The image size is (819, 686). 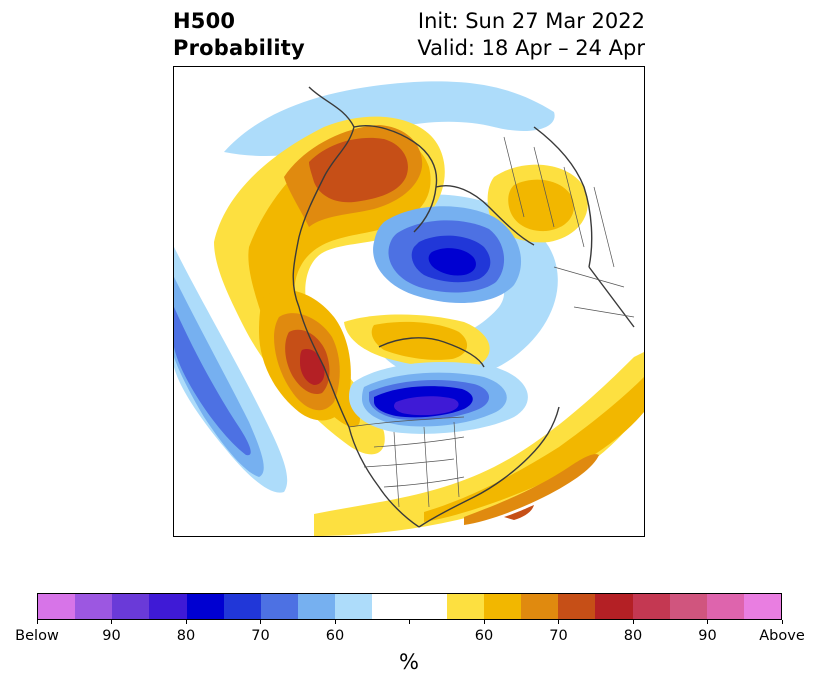 I want to click on colorbar-tick-label: Above, so click(x=782, y=636).